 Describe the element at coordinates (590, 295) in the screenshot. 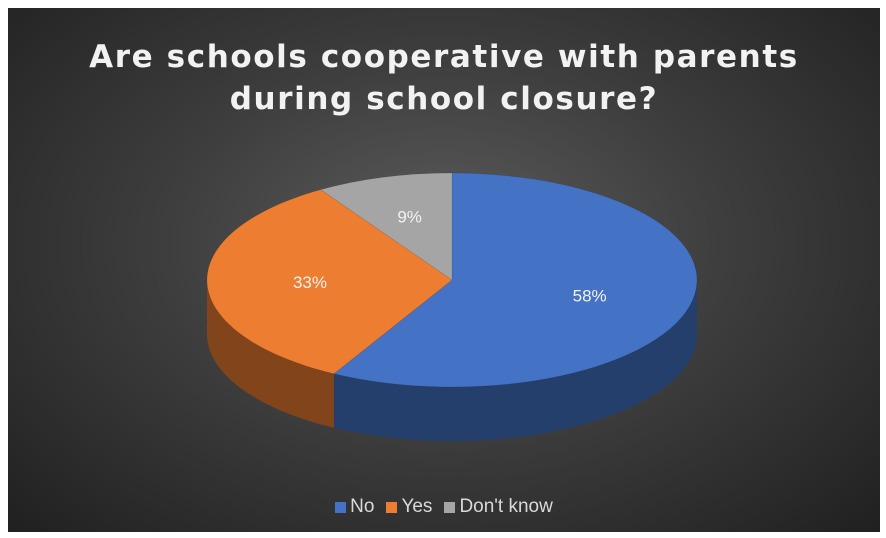

I see `data-label-no: 58%` at that location.